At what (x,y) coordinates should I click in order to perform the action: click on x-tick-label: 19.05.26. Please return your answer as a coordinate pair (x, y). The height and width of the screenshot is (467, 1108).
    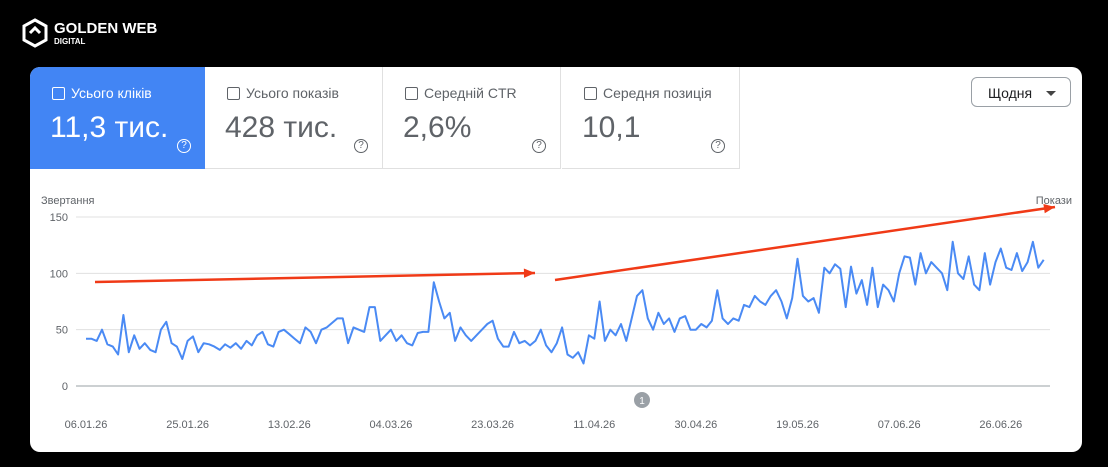
    Looking at the image, I should click on (797, 425).